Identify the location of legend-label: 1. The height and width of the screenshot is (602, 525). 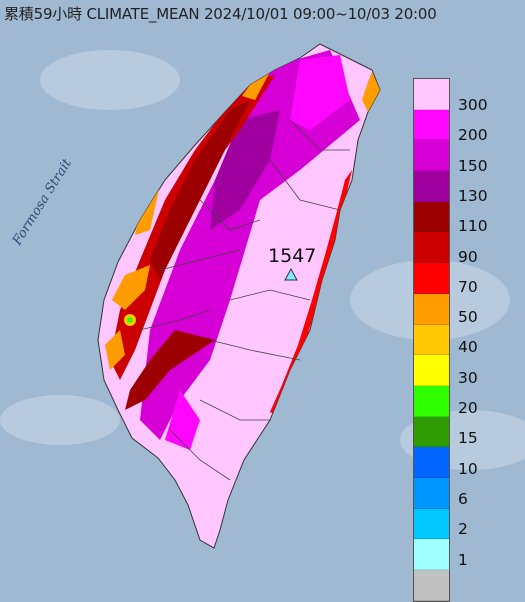
(463, 559).